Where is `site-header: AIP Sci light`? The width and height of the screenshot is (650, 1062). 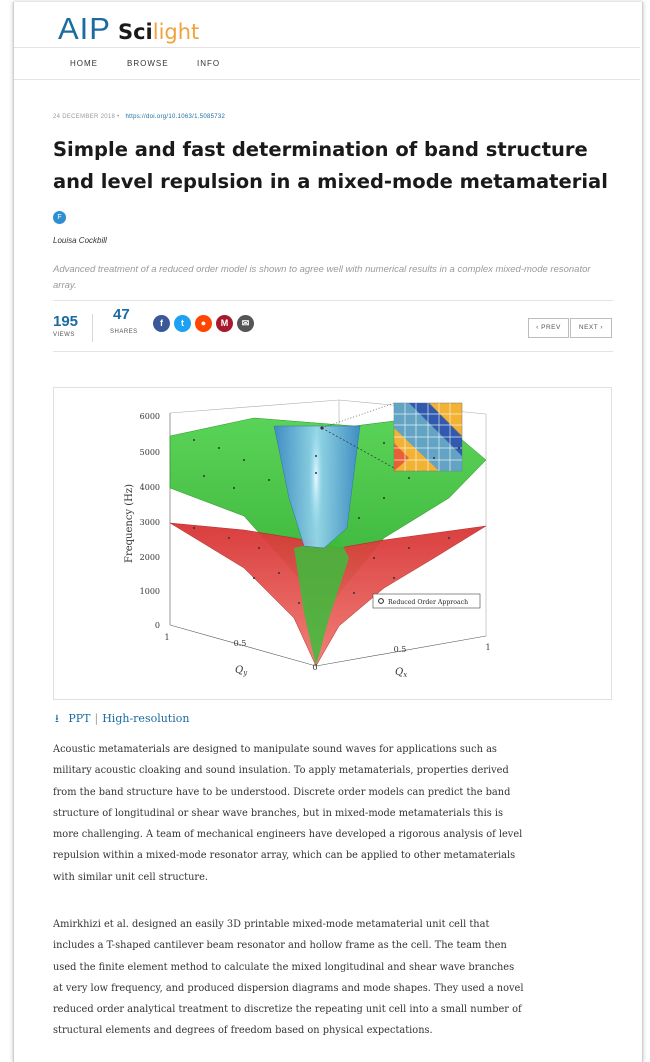 site-header: AIP Sci light is located at coordinates (327, 25).